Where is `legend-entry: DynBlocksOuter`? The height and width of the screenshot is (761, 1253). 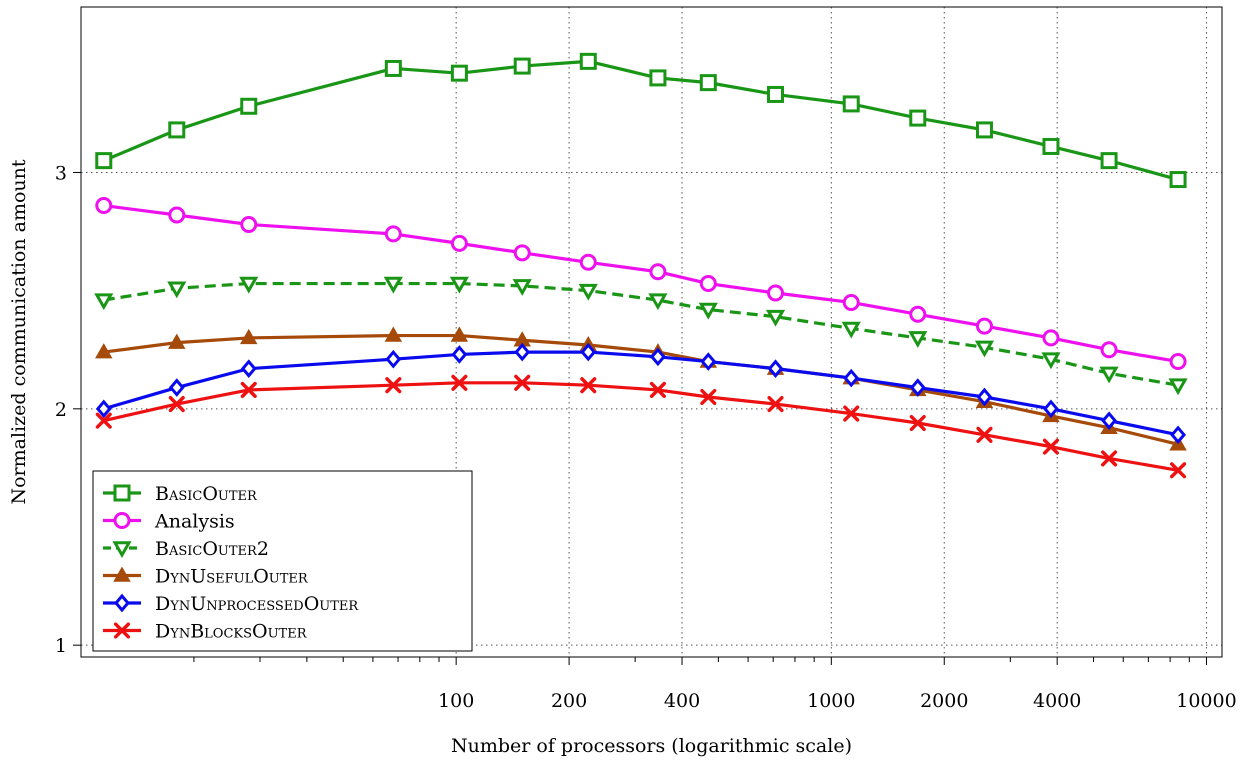
legend-entry: DynBlocksOuter is located at coordinates (205, 632).